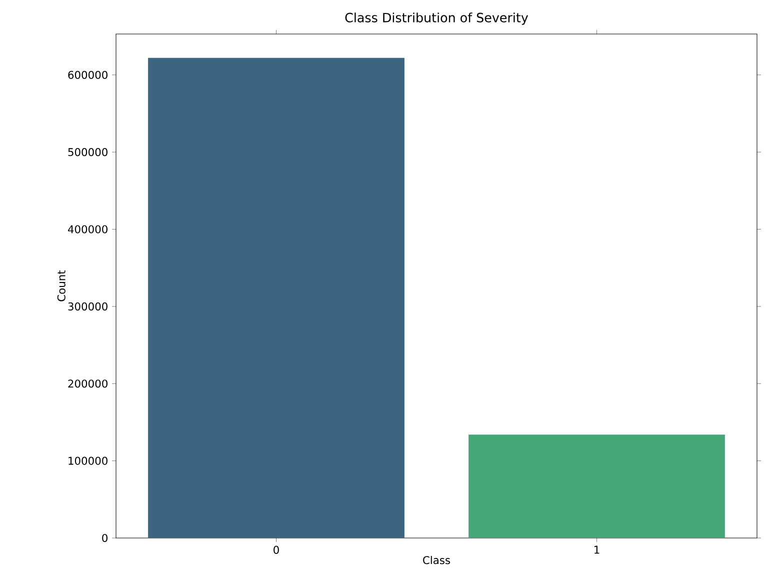 Image resolution: width=769 pixels, height=586 pixels. I want to click on y-tick-label: 100000, so click(88, 460).